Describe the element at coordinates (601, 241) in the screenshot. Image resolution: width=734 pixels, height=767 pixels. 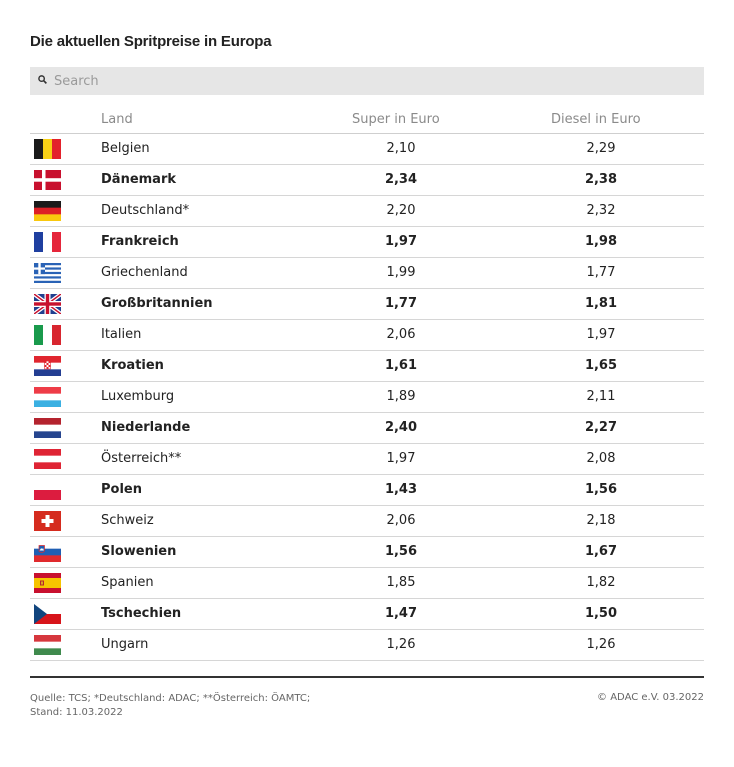
I see `diesel-price-cell: 1,98` at that location.